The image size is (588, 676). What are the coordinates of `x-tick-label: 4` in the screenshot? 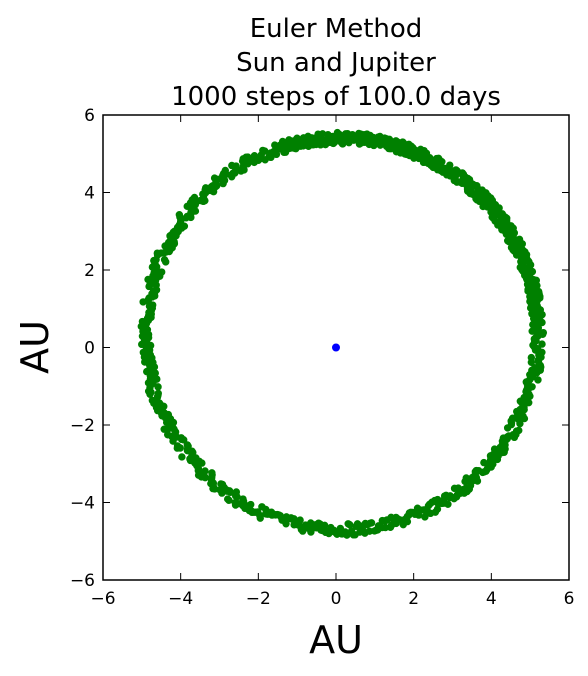 It's located at (491, 599).